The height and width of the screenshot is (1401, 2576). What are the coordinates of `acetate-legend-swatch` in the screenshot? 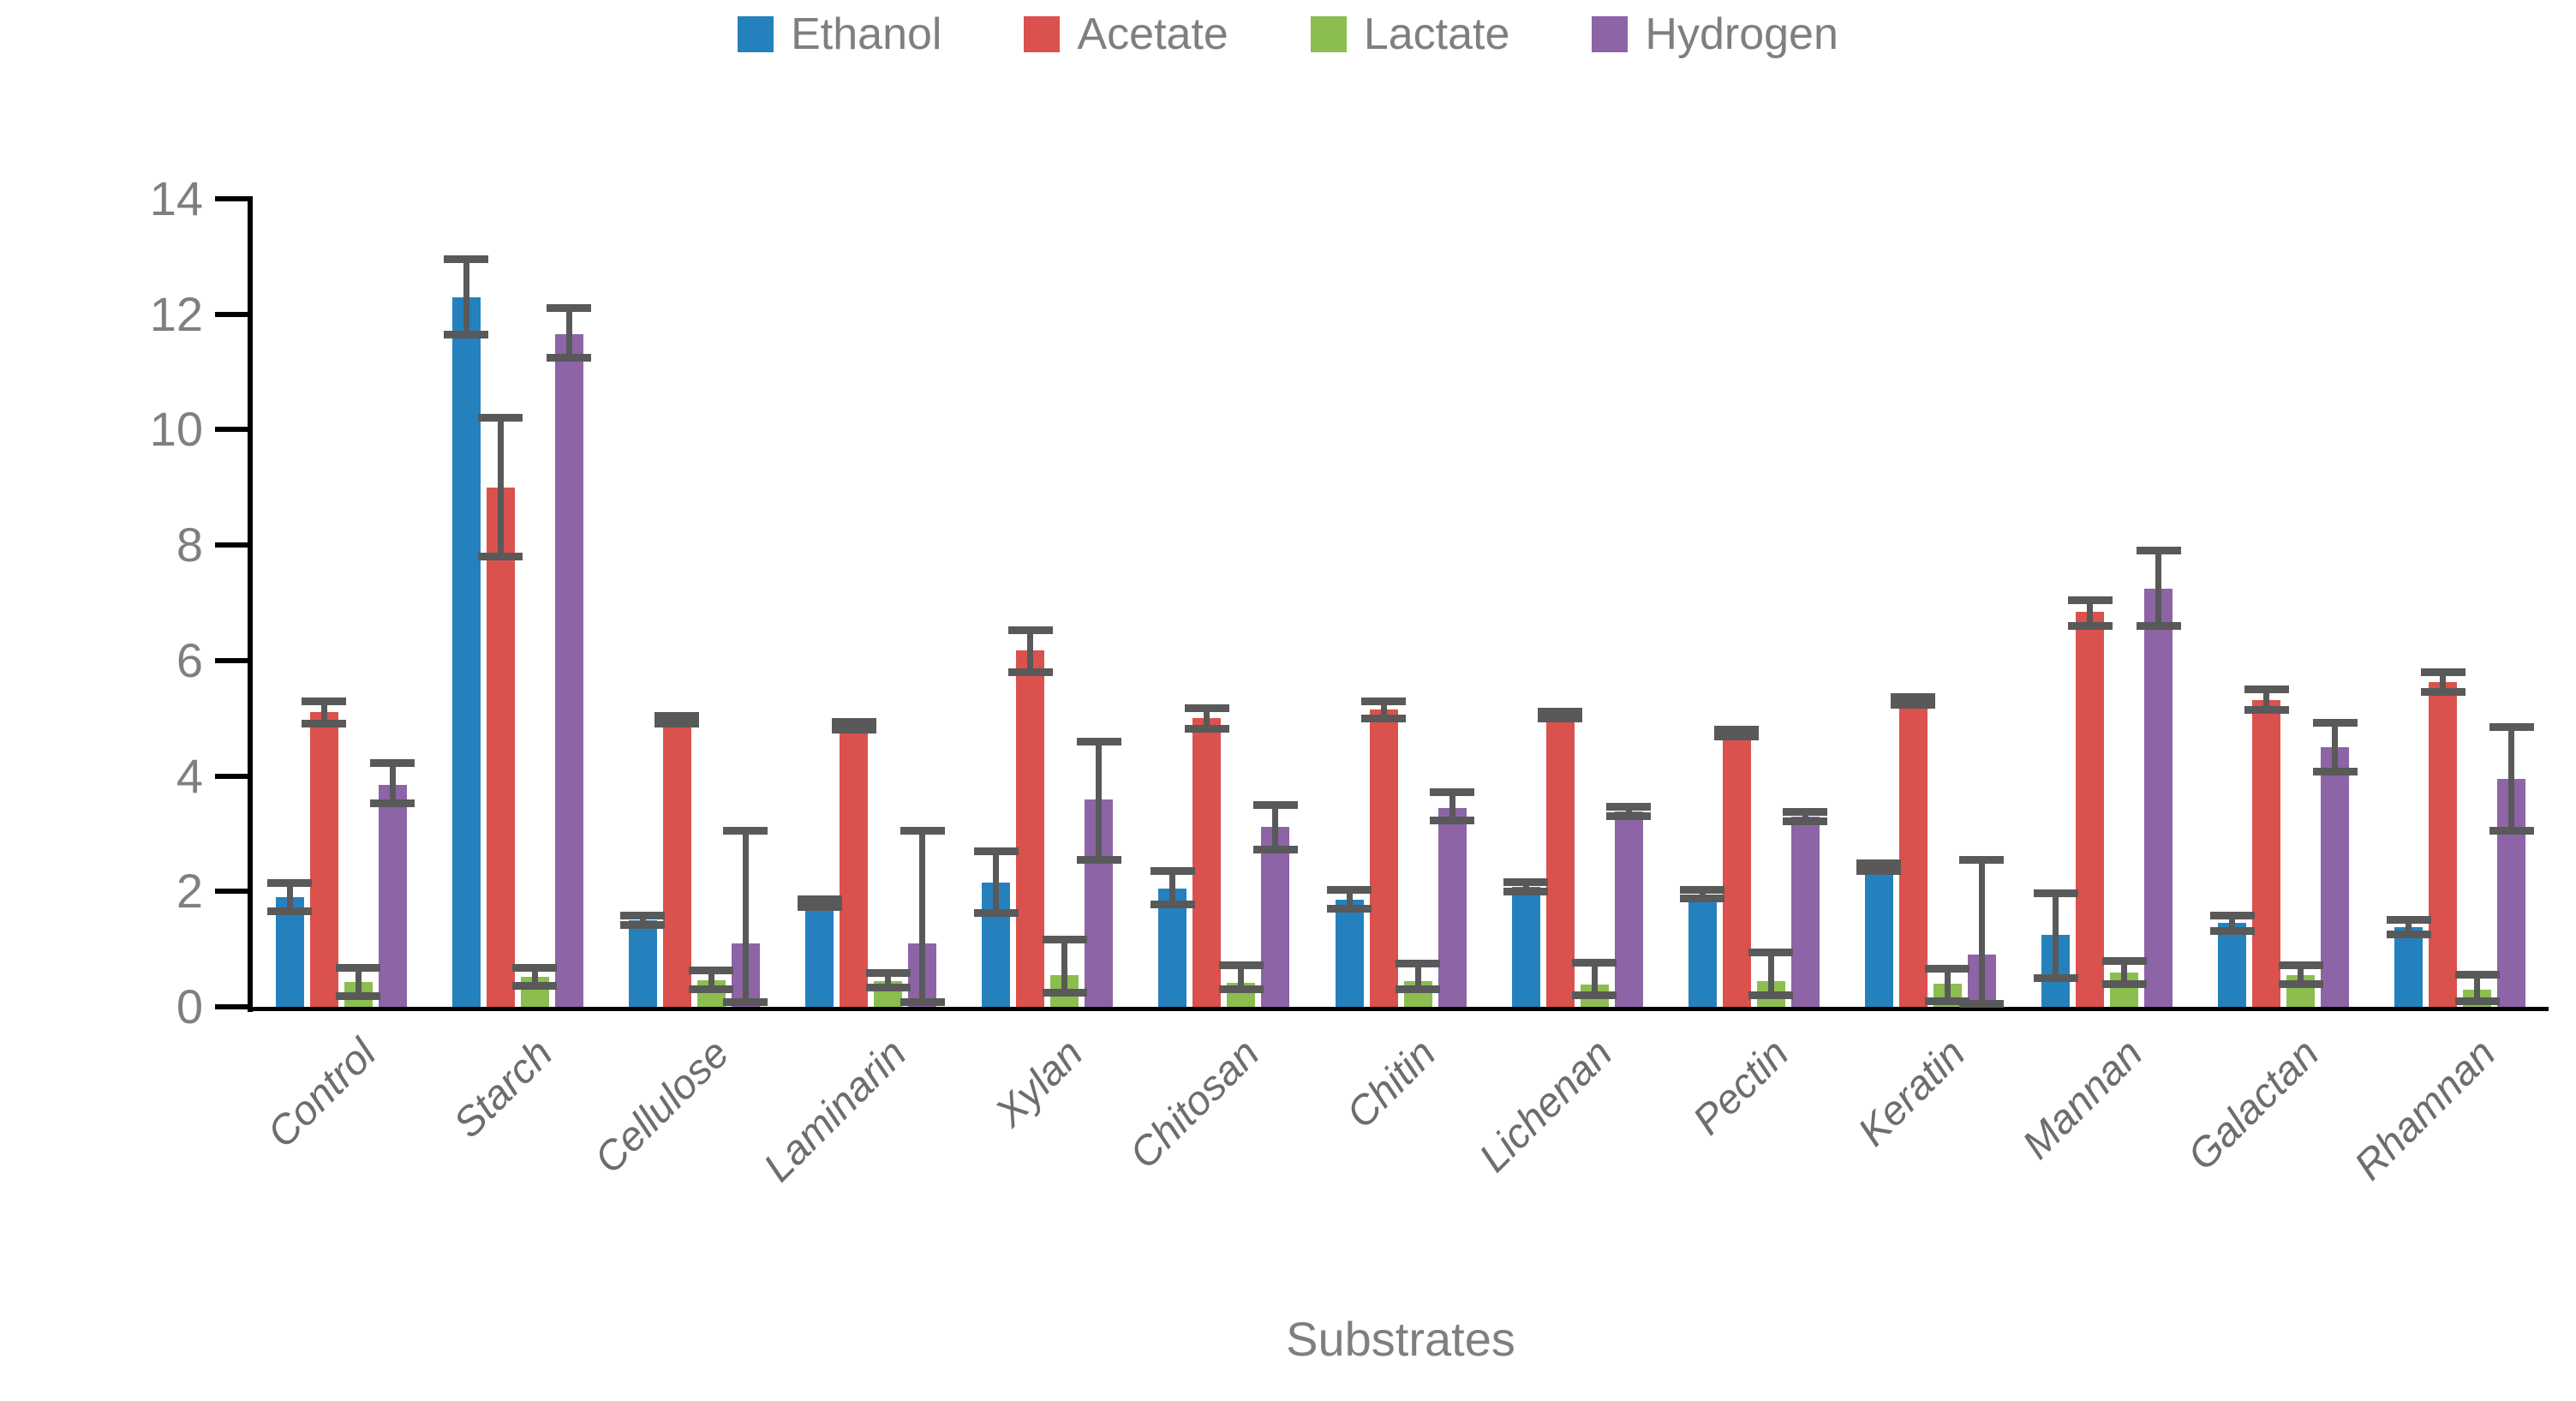 It's located at (1043, 34).